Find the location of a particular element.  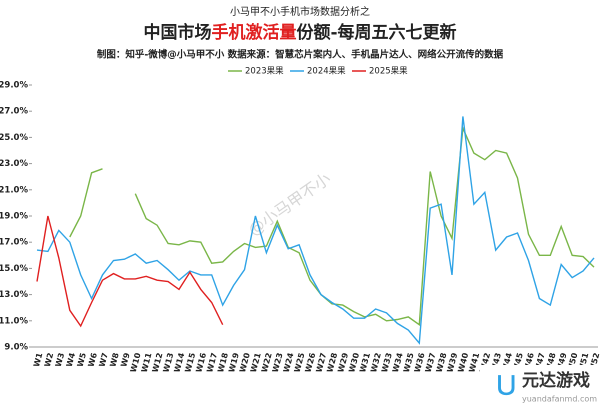

chart-header: 小马甲不小手机市场数据分析之 is located at coordinates (300, 11).